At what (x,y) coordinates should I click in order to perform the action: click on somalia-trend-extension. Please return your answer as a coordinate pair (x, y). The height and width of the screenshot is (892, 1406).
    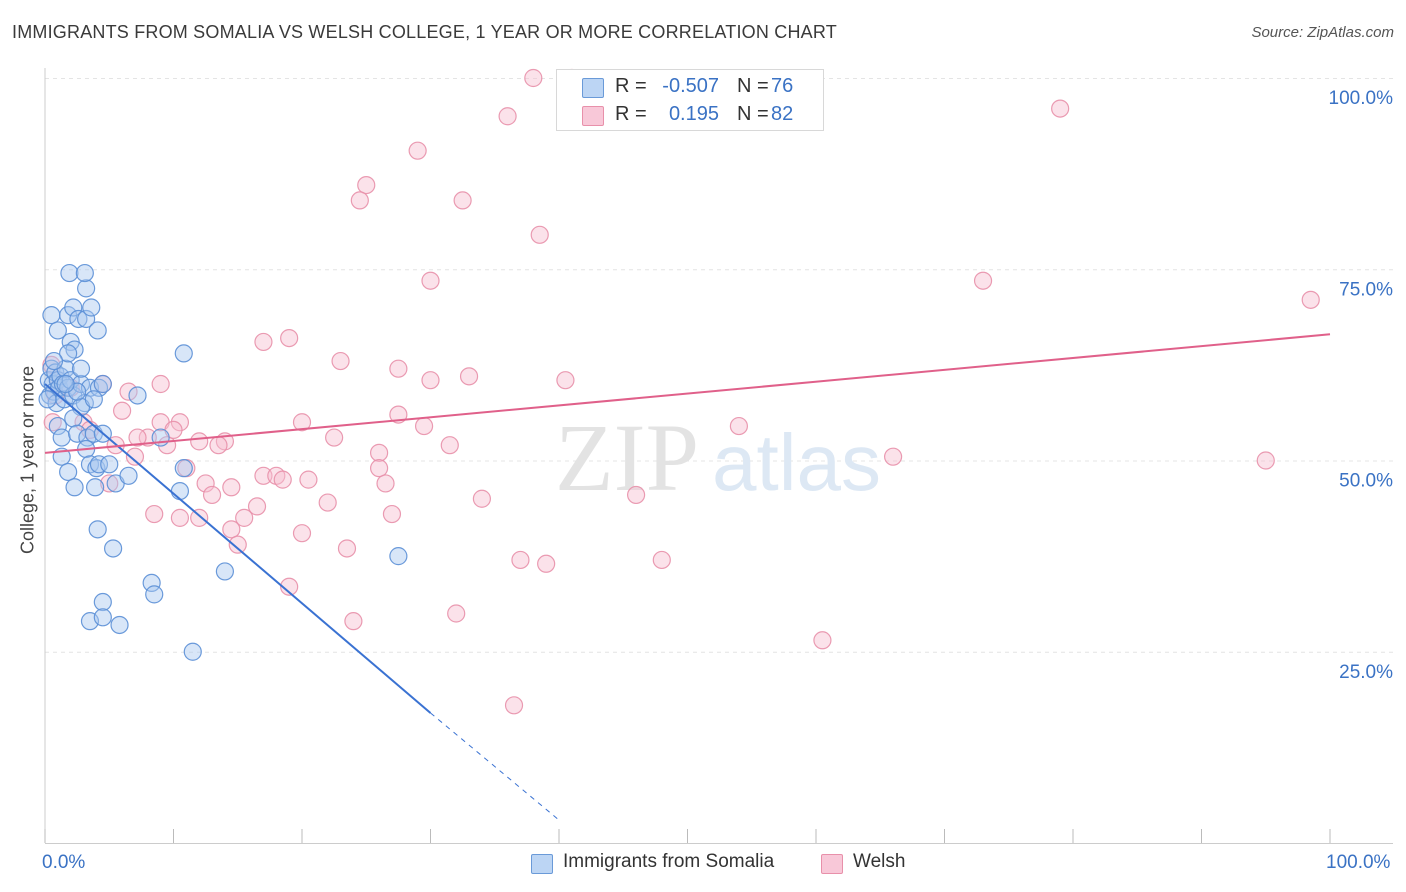
    Looking at the image, I should click on (495, 766).